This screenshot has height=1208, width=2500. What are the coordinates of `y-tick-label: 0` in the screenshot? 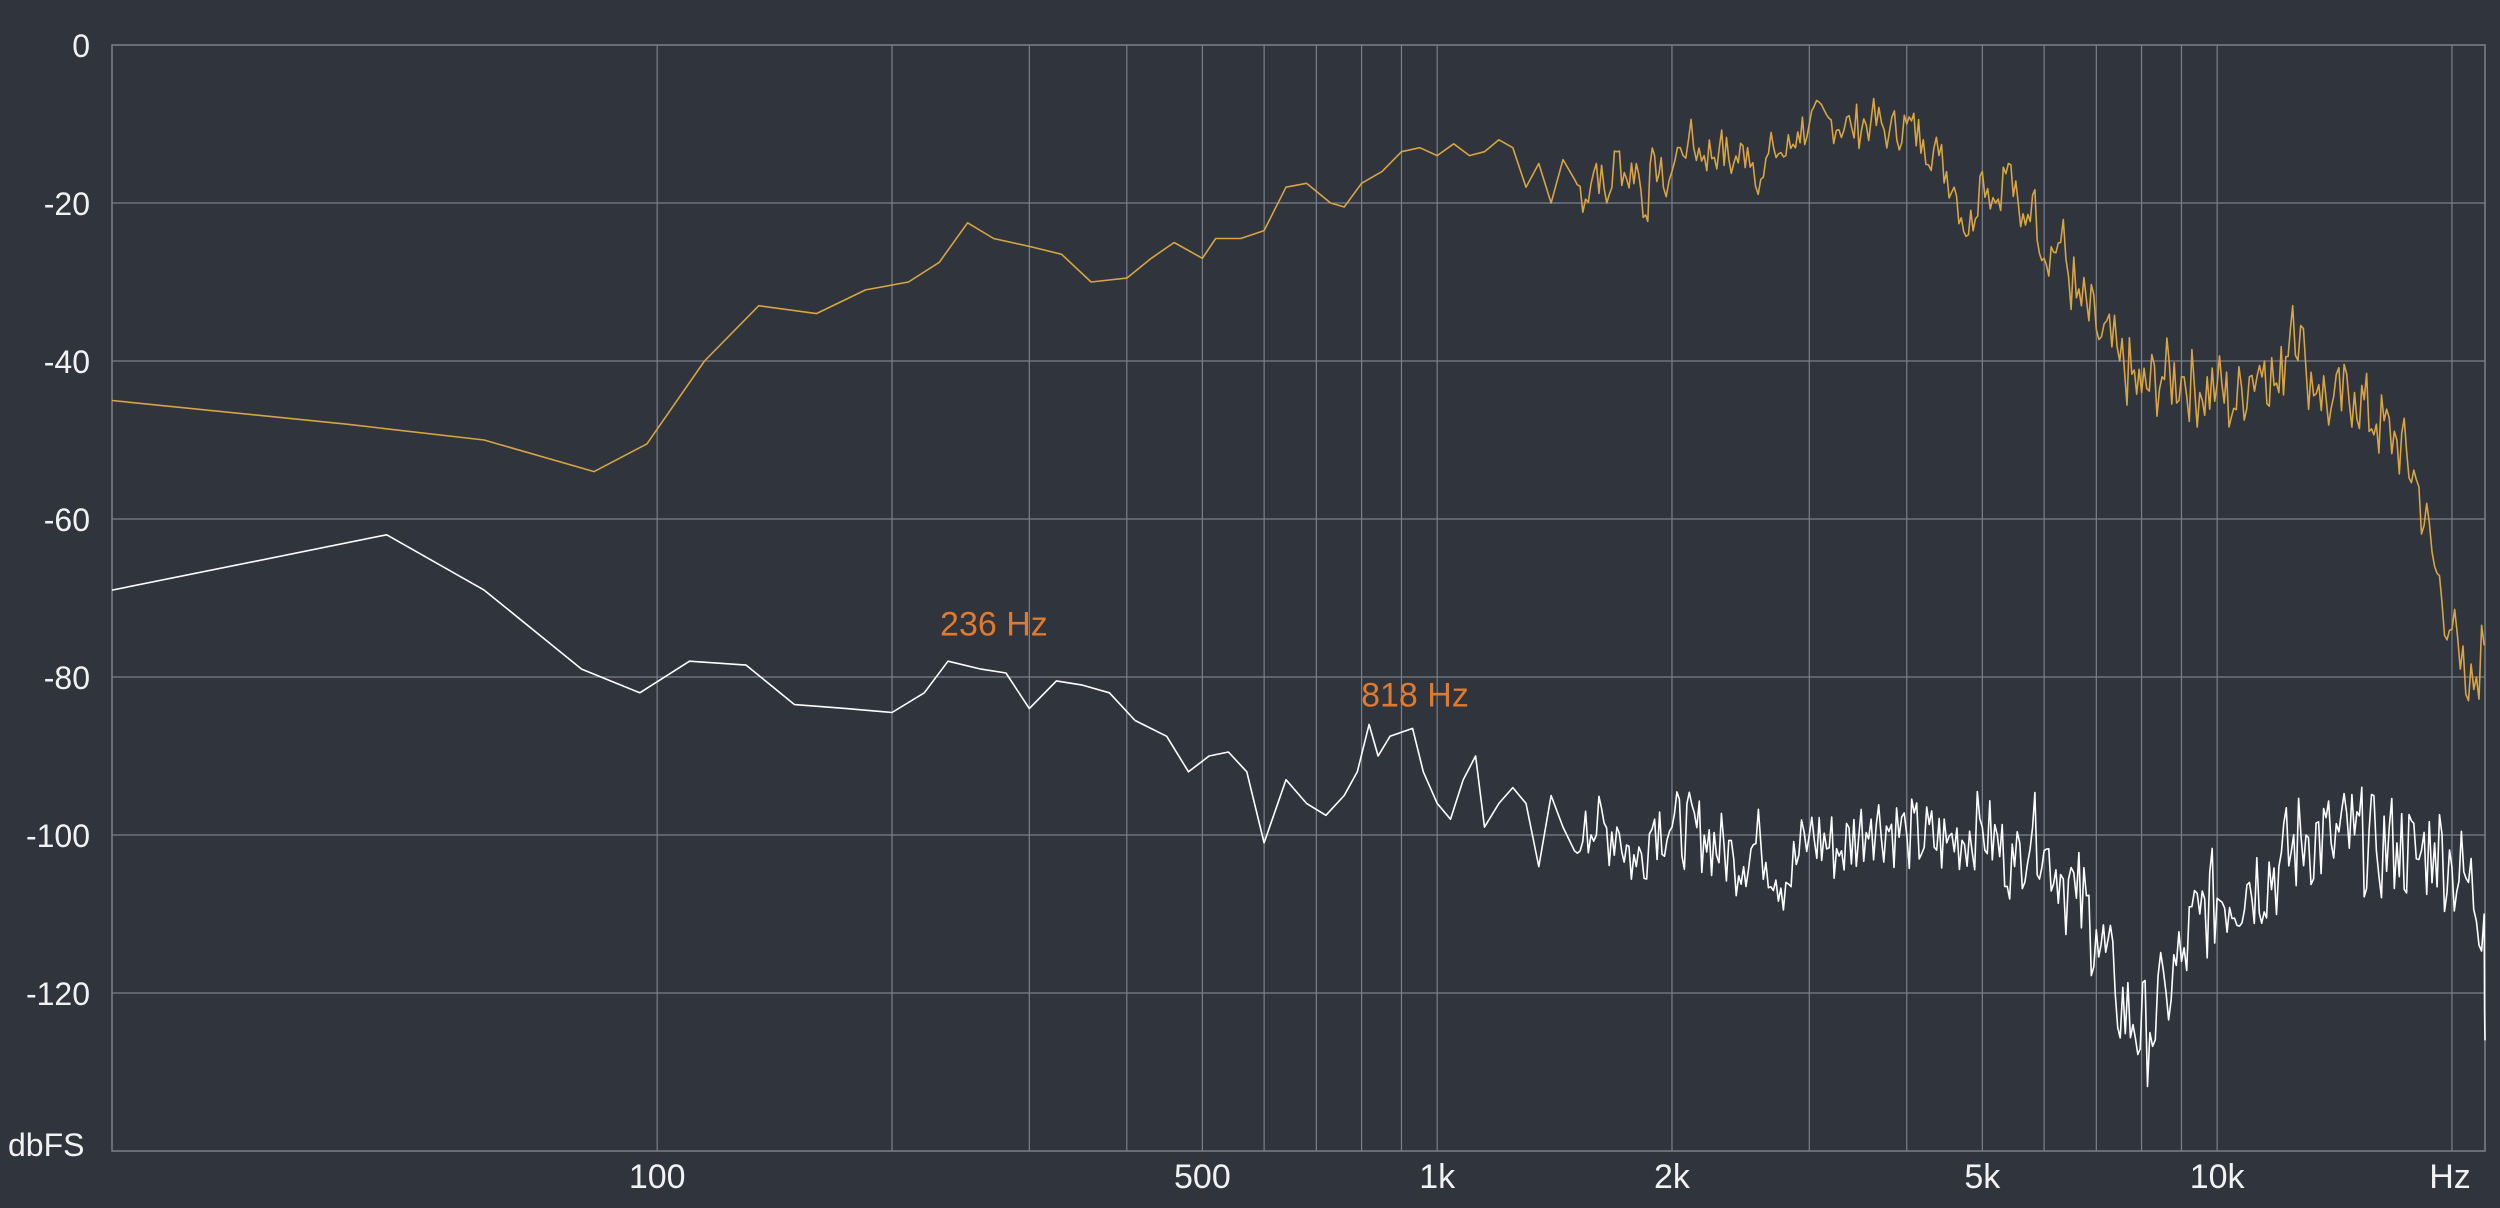 It's located at (81, 46).